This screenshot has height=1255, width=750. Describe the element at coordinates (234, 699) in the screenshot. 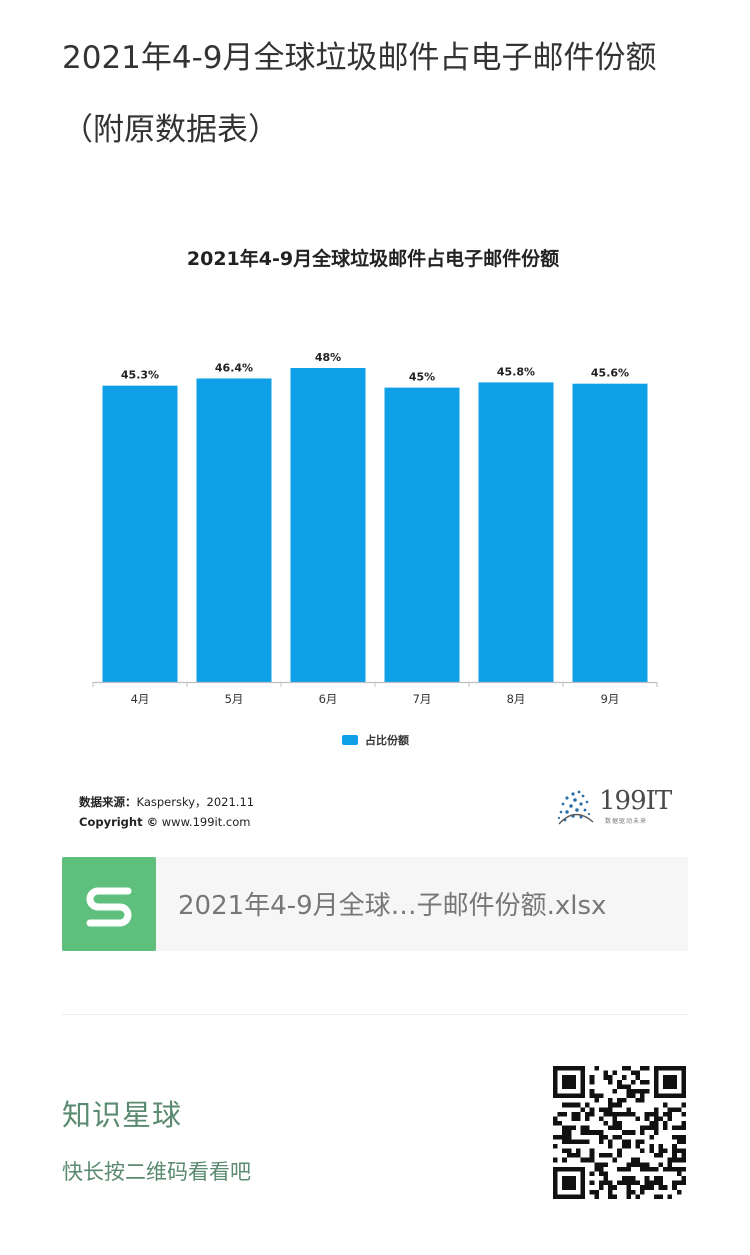

I see `x-tick-label: 5月` at that location.